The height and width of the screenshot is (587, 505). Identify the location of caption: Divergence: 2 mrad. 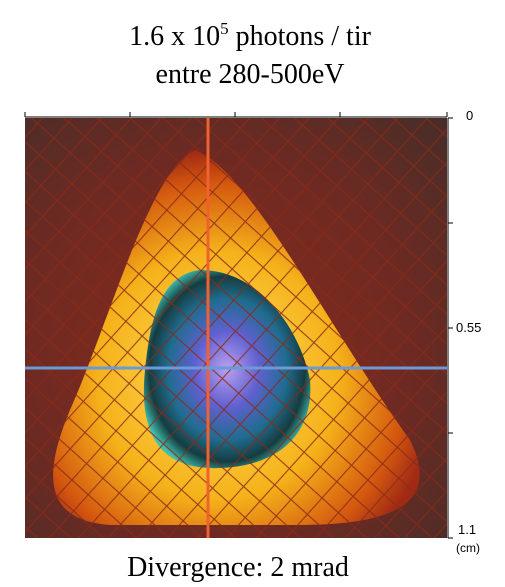
(238, 567).